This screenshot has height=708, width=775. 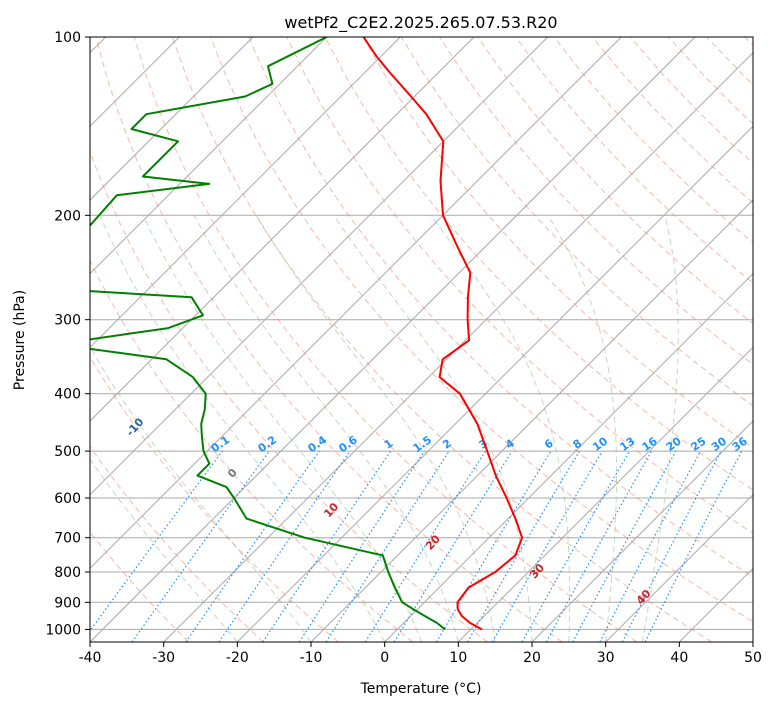 I want to click on y-tick-label: 200, so click(x=67, y=216).